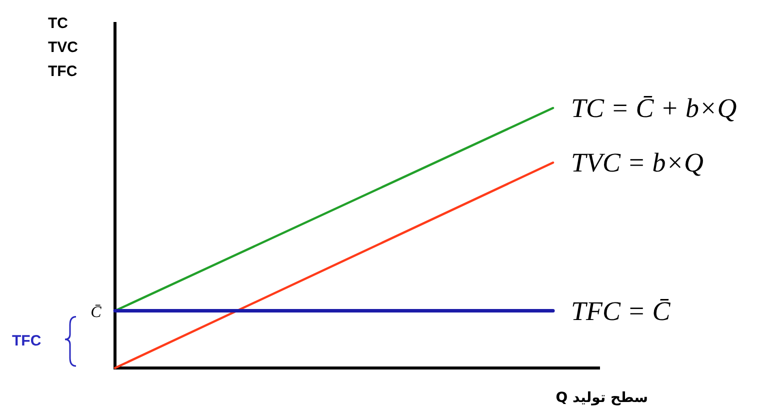  Describe the element at coordinates (637, 163) in the screenshot. I see `series-label: TVC = b×Q` at that location.